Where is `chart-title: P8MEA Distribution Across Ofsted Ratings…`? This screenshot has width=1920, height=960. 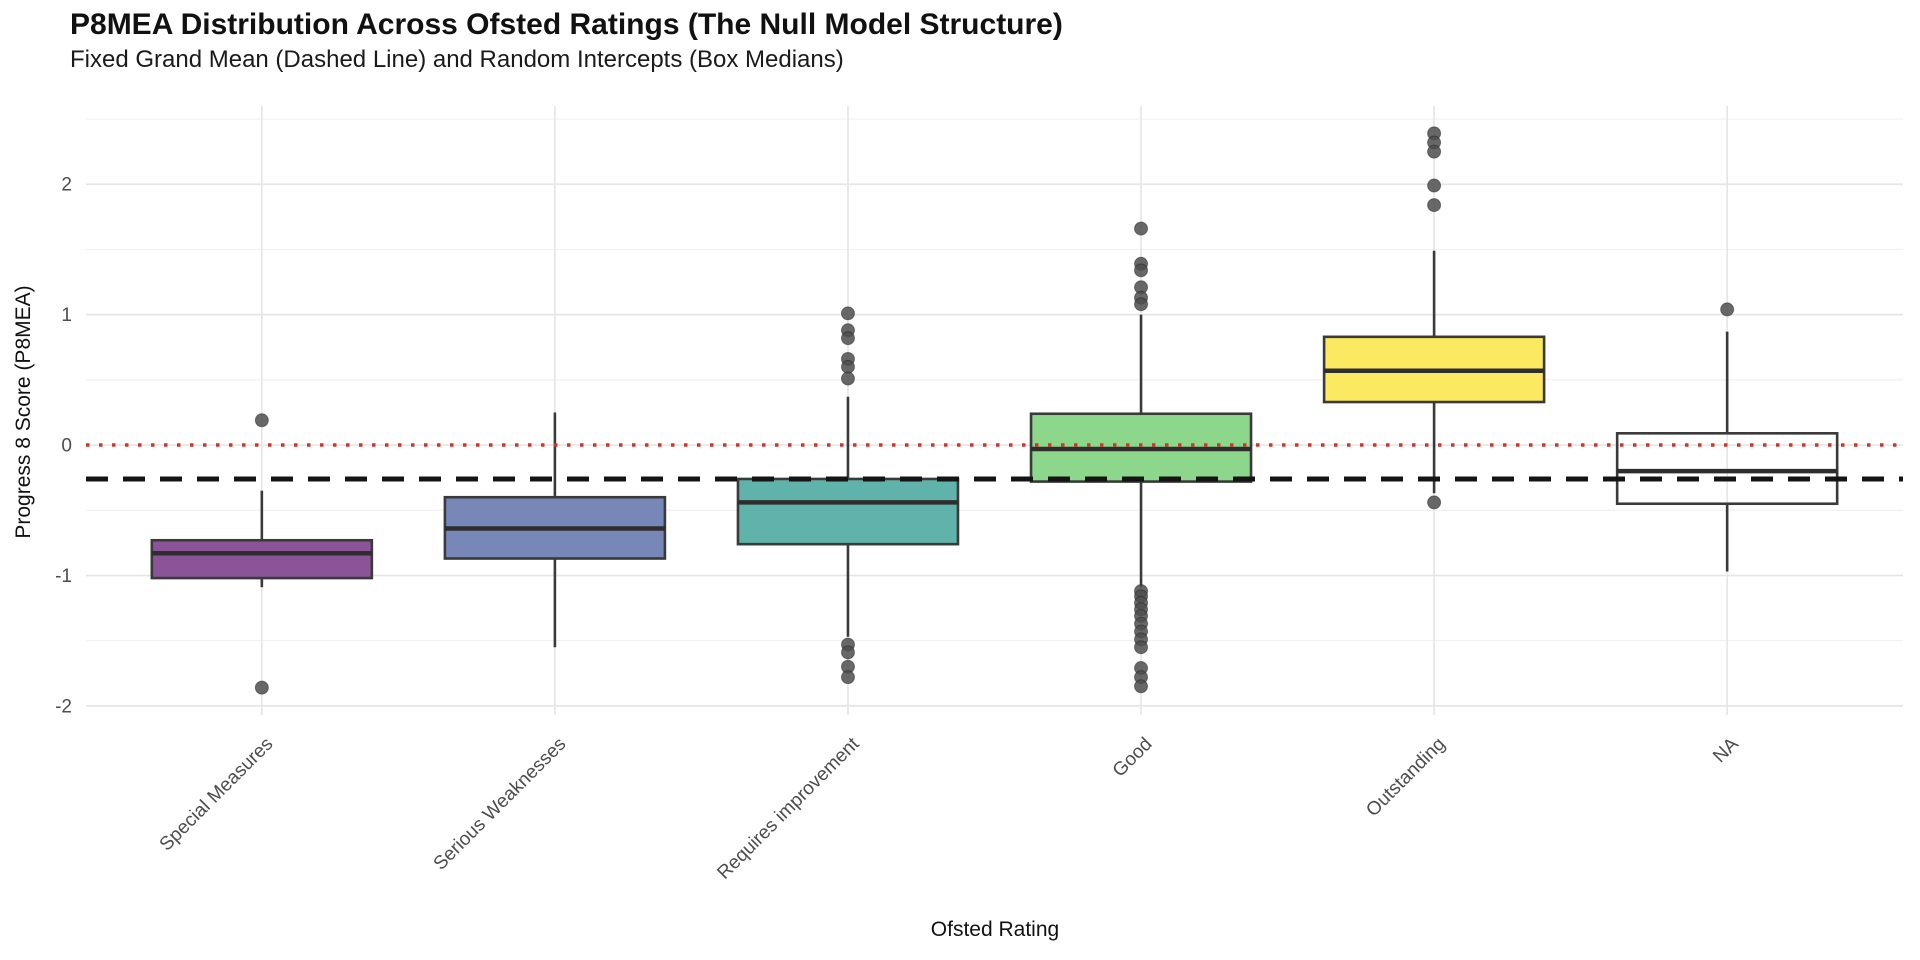 chart-title: P8MEA Distribution Across Ofsted Ratings… is located at coordinates (566, 24).